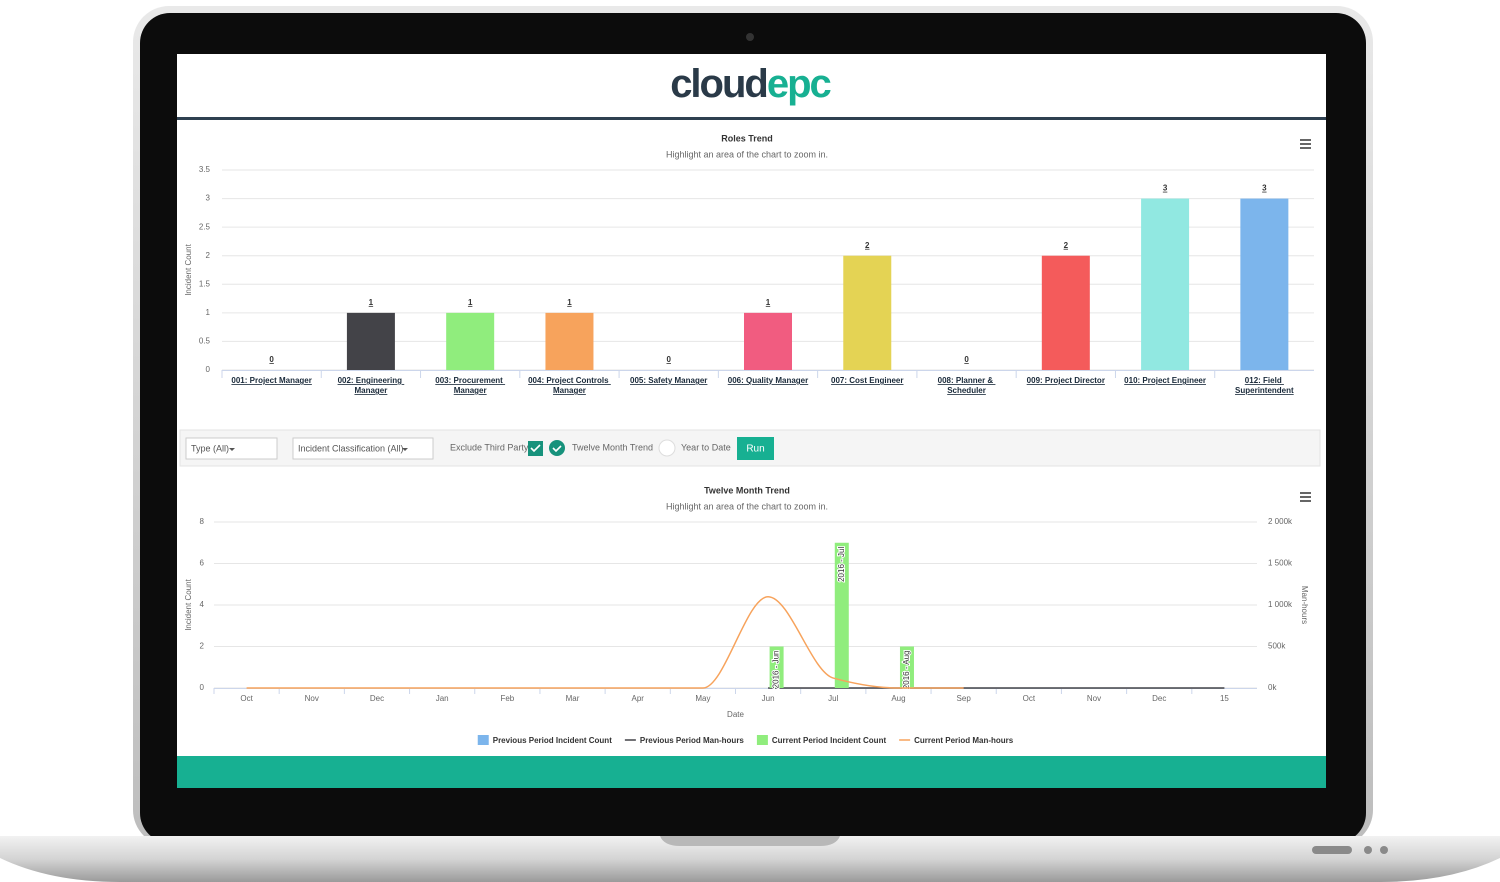  I want to click on legend-item: Previous Period Man-hours, so click(684, 740).